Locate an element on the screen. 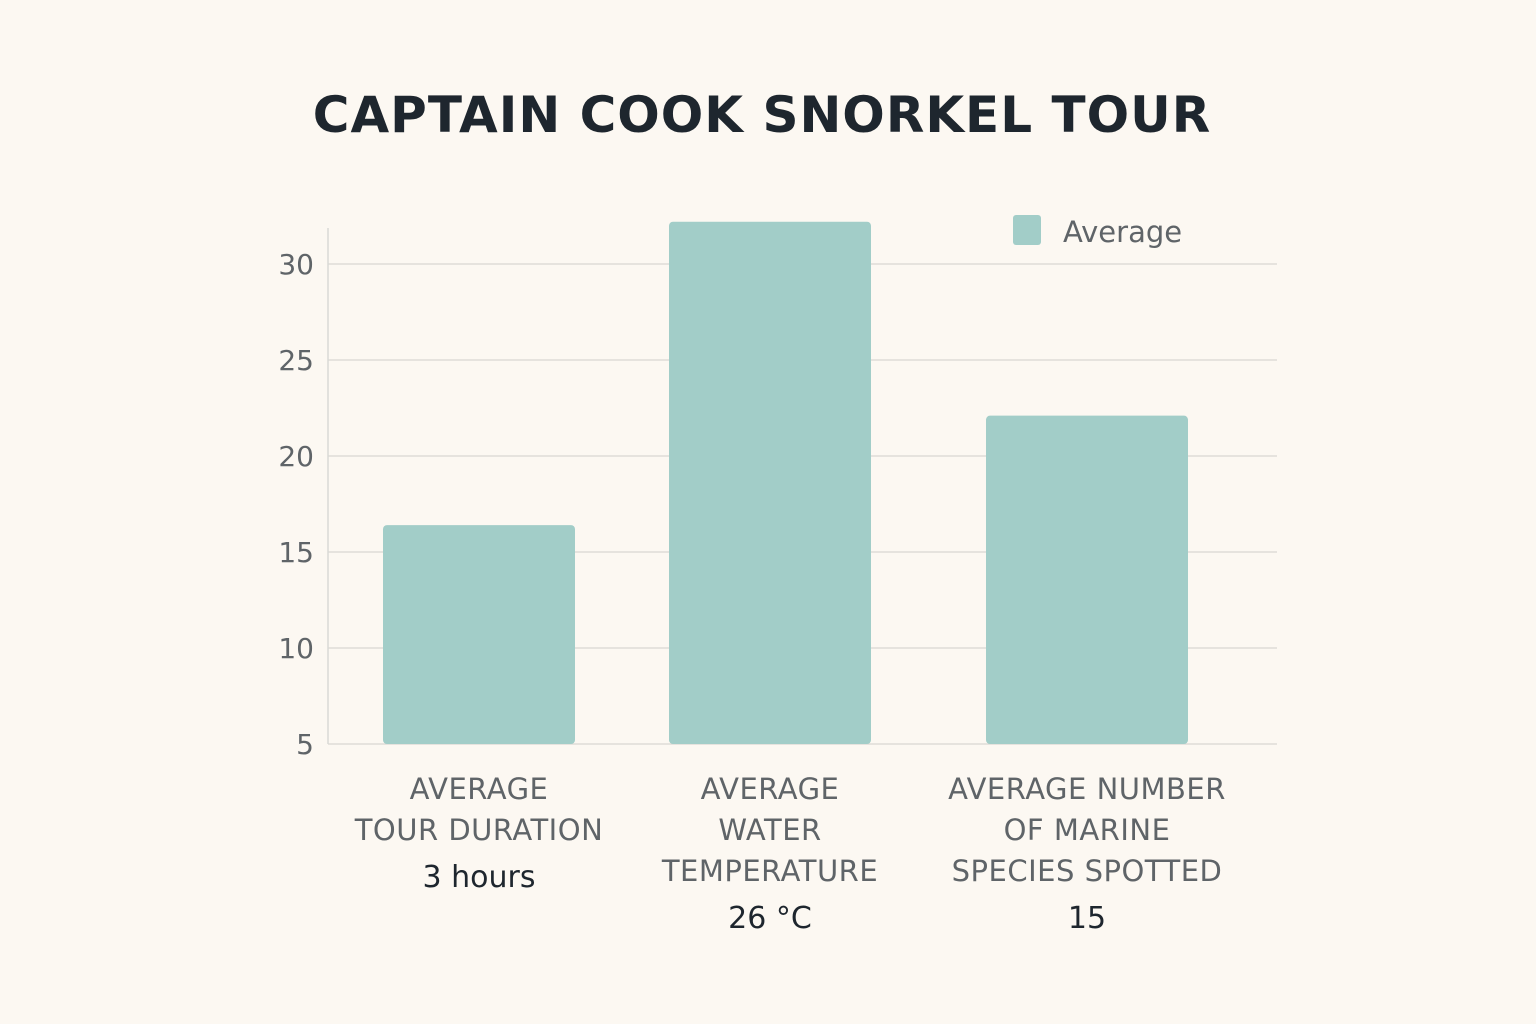  x-category-label: AVERAGE WATER TEMPERATURE 26 °C is located at coordinates (770, 854).